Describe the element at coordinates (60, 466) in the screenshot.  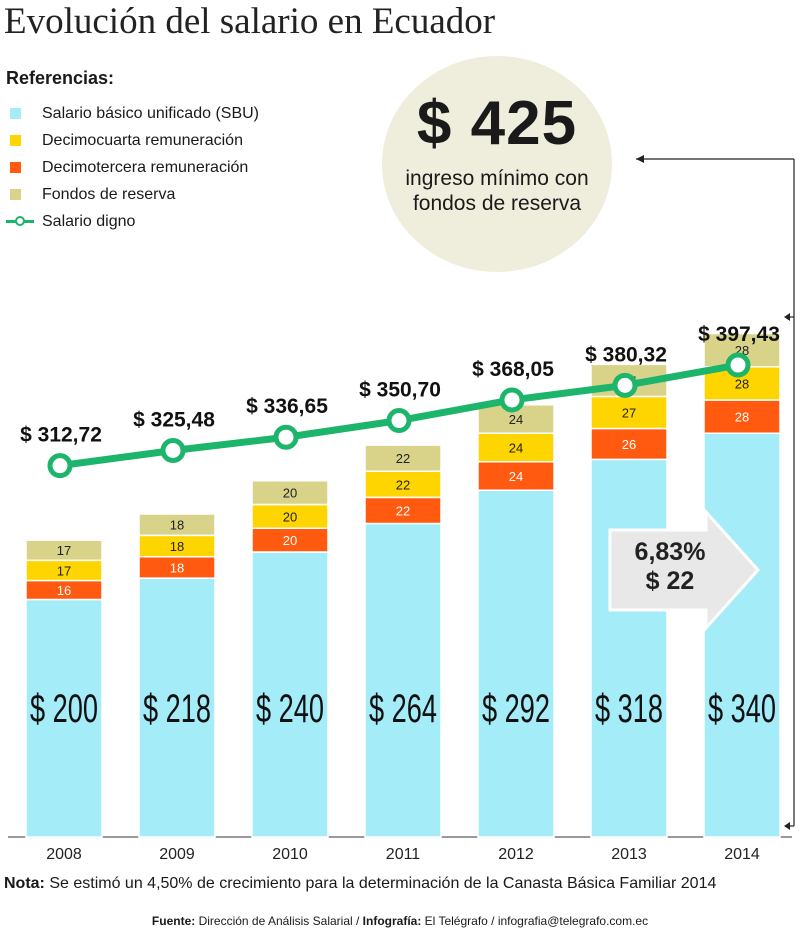
I see `salario-digno-point-2008` at that location.